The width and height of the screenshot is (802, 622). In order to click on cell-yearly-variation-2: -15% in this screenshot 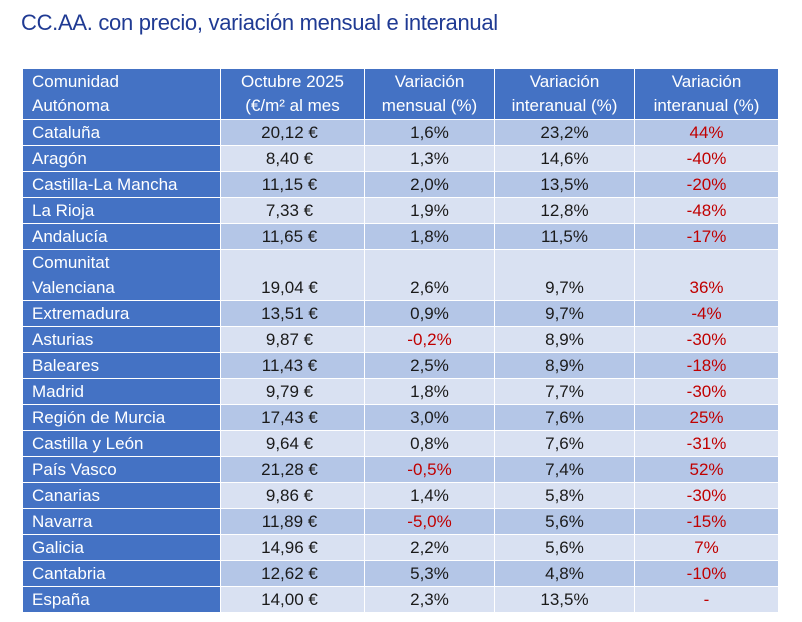, I will do `click(706, 521)`.